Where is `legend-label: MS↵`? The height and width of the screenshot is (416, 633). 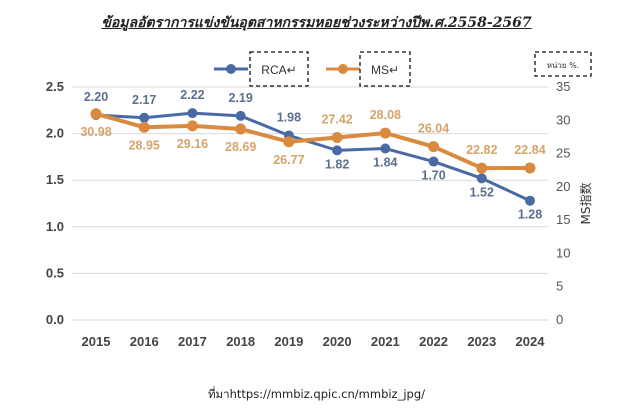
legend-label: MS↵ is located at coordinates (385, 70).